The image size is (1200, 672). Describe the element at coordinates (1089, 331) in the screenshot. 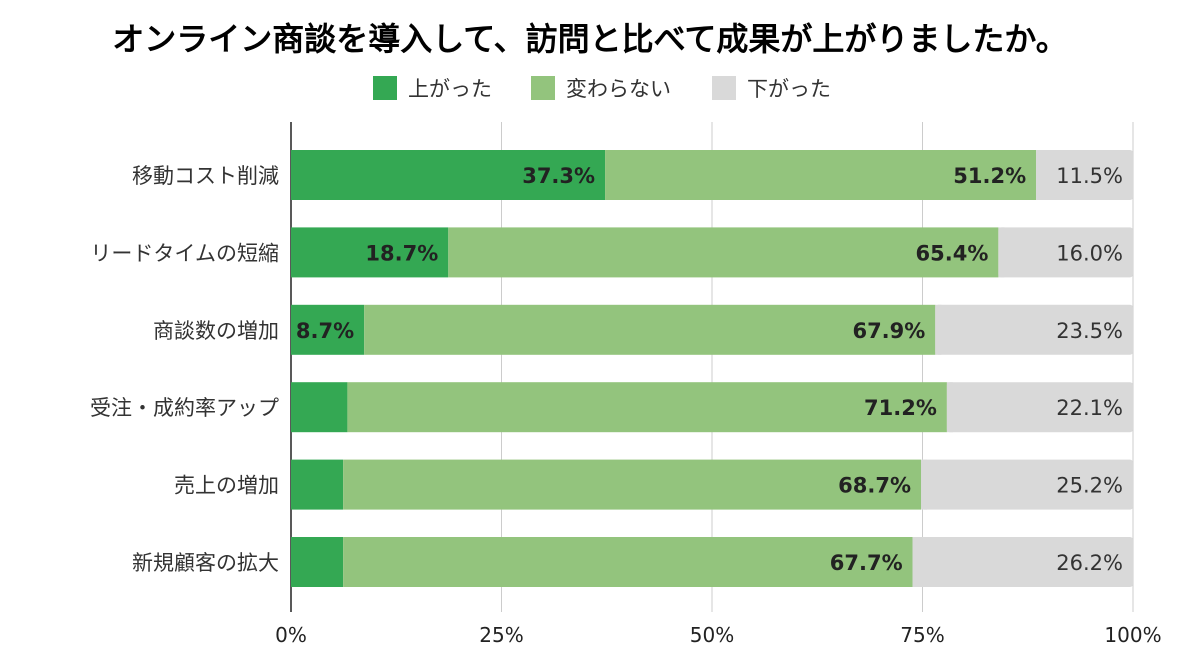

I see `value-label-3-3: 23.5%` at that location.